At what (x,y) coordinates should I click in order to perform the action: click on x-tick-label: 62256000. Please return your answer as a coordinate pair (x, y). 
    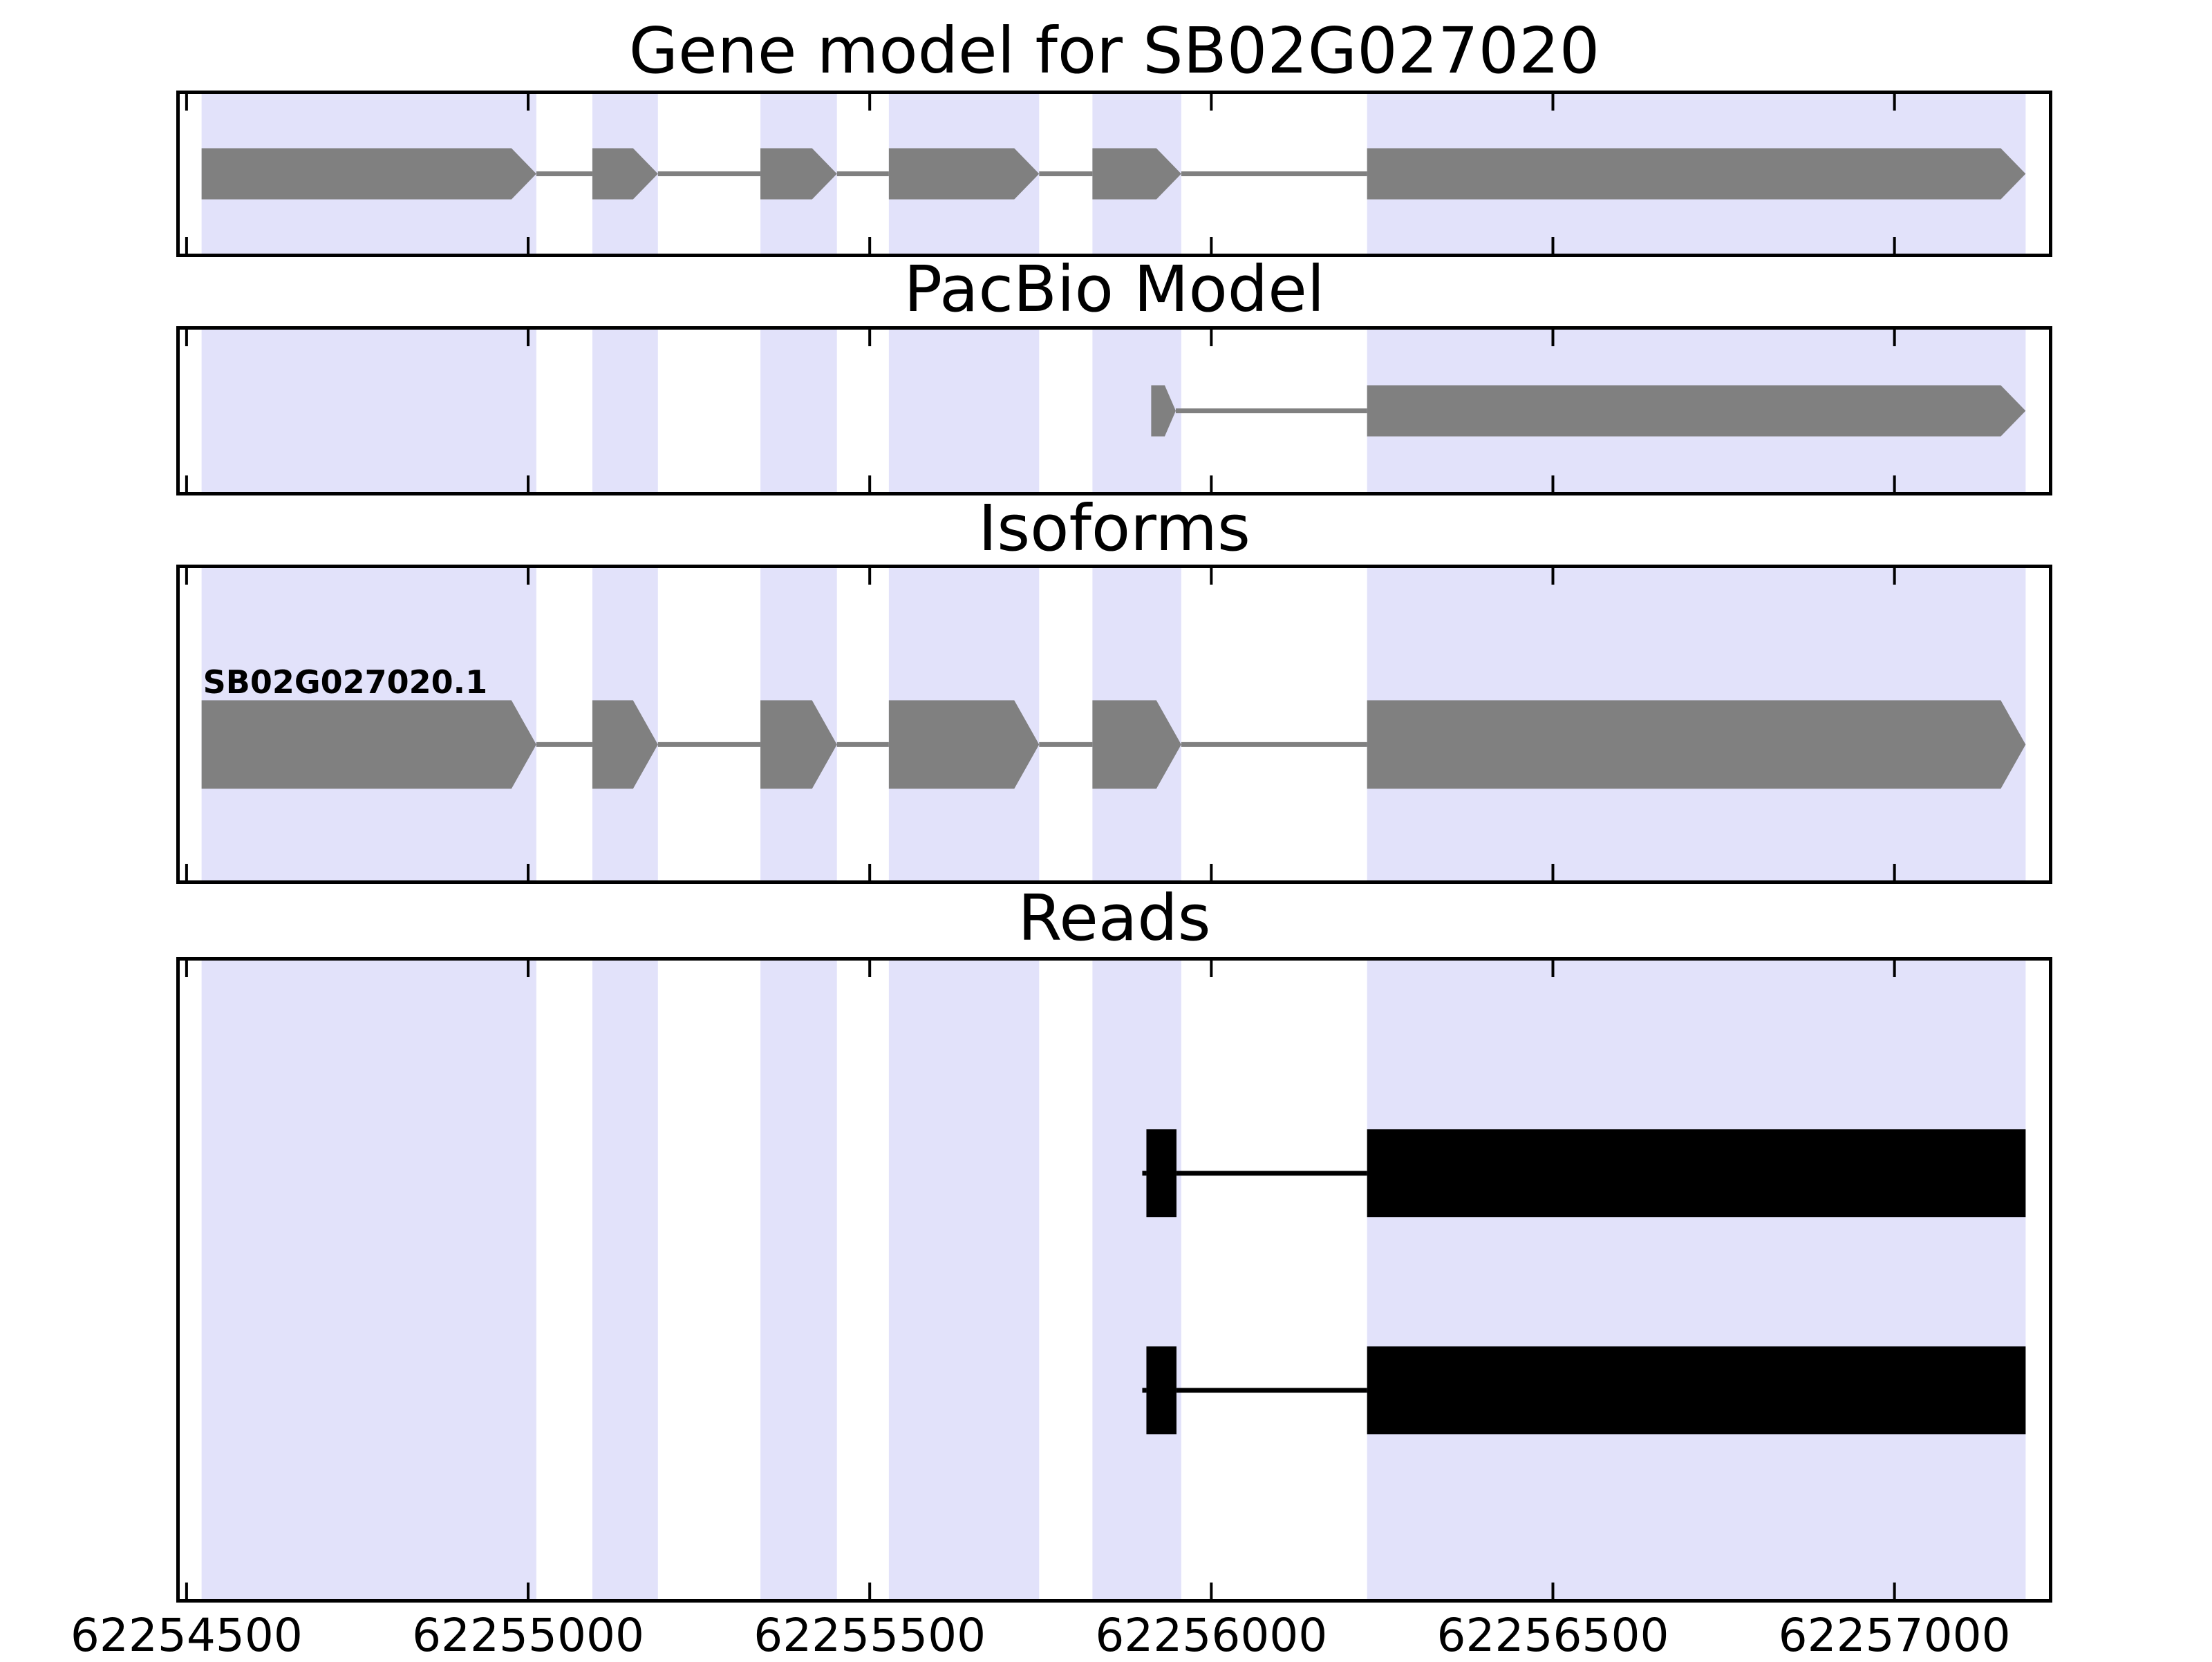
    Looking at the image, I should click on (1211, 1635).